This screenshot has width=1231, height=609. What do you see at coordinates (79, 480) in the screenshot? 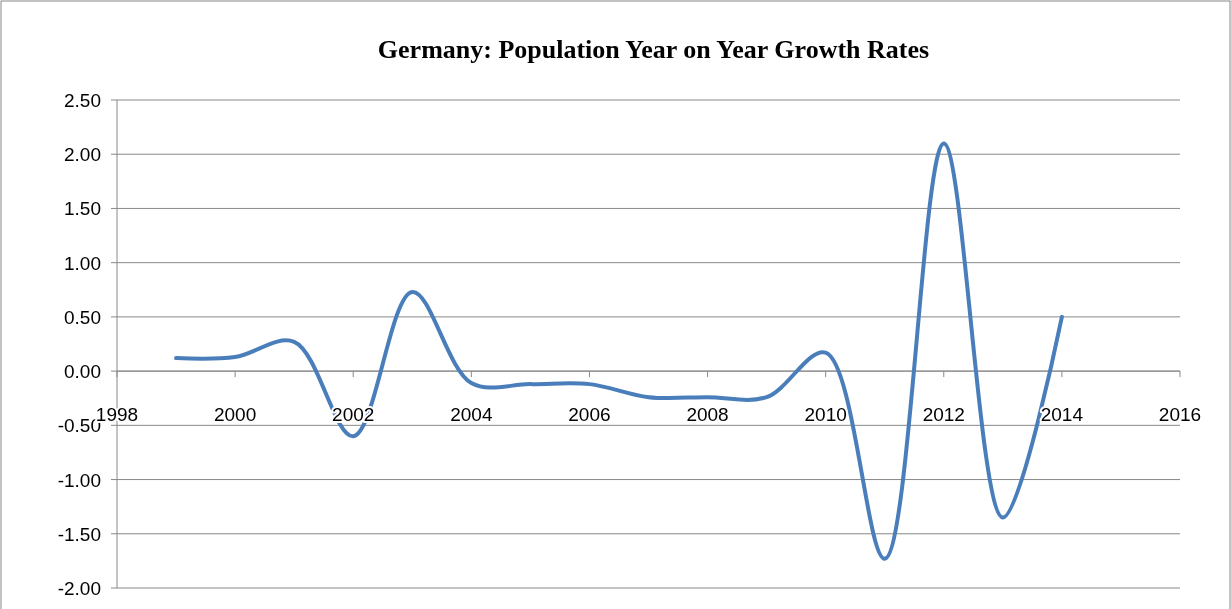
I see `y-tick-label: -1.00` at bounding box center [79, 480].